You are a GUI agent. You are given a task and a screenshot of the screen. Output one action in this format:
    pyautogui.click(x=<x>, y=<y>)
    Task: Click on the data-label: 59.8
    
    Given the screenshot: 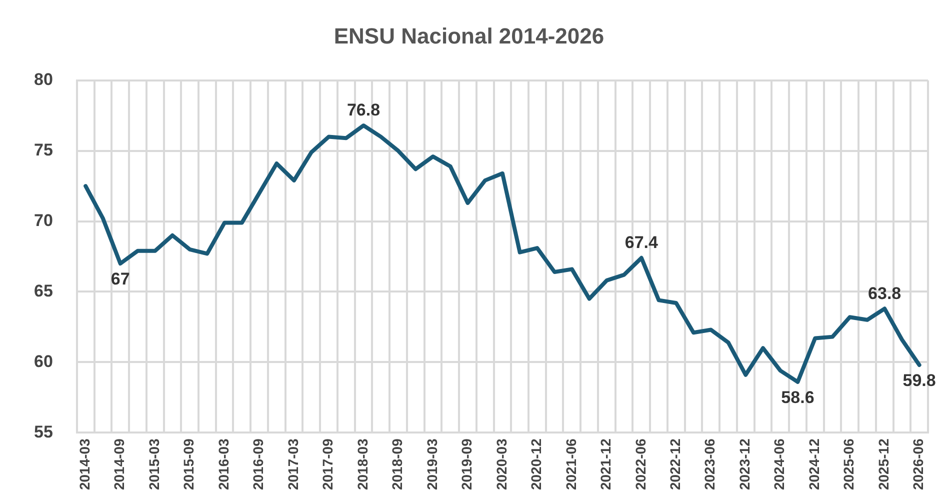 What is the action you would take?
    pyautogui.click(x=919, y=380)
    